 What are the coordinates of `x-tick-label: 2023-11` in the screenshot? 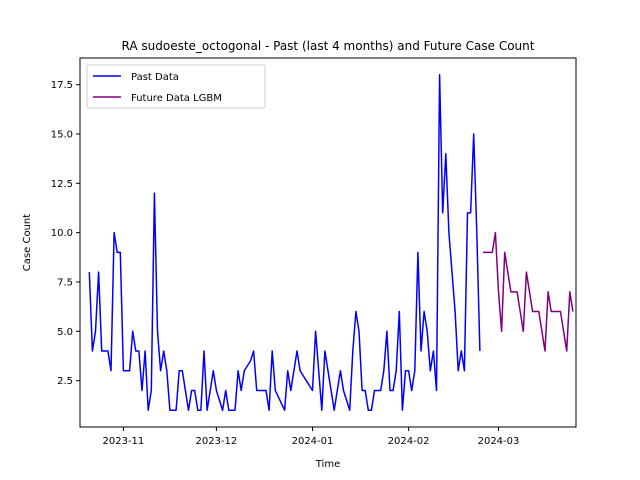 It's located at (124, 441).